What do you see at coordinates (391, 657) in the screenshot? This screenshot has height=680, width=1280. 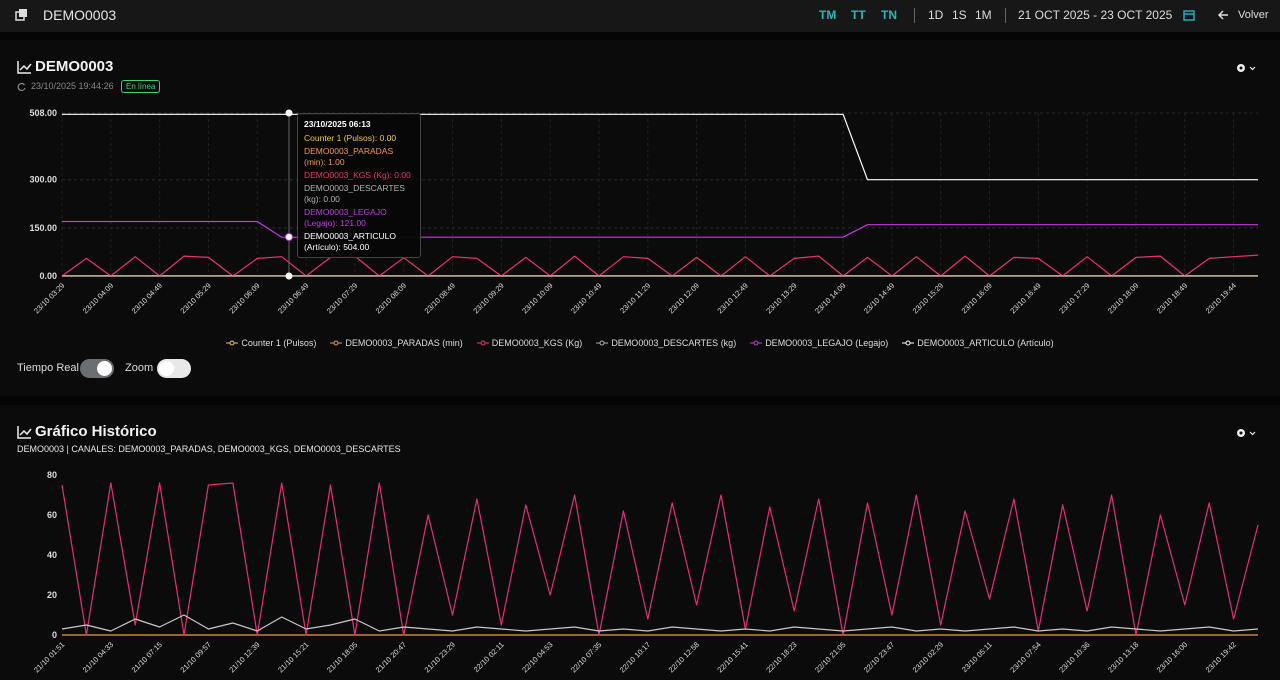 I see `x-tick-label: 21/10 20:47` at bounding box center [391, 657].